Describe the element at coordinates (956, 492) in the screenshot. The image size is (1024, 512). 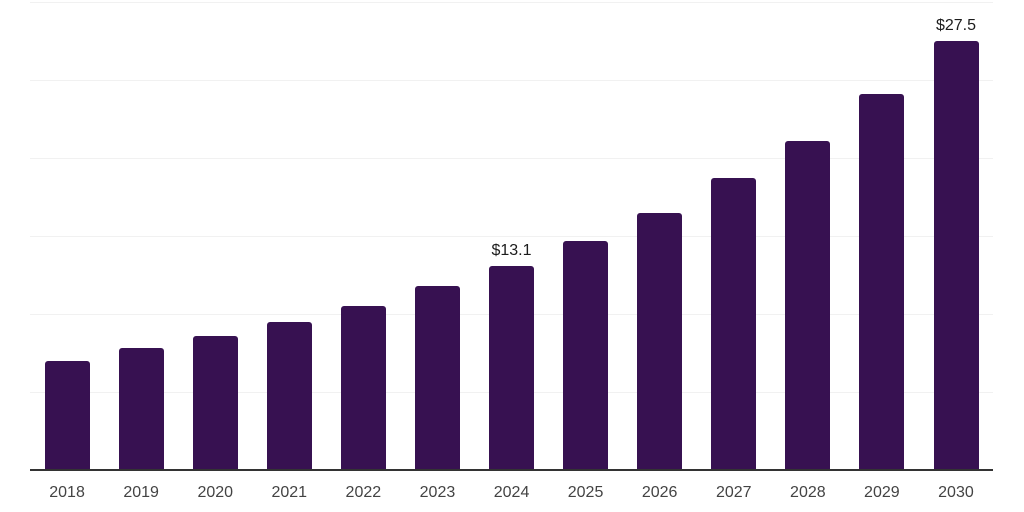
I see `x-tick-2030: 2030` at that location.